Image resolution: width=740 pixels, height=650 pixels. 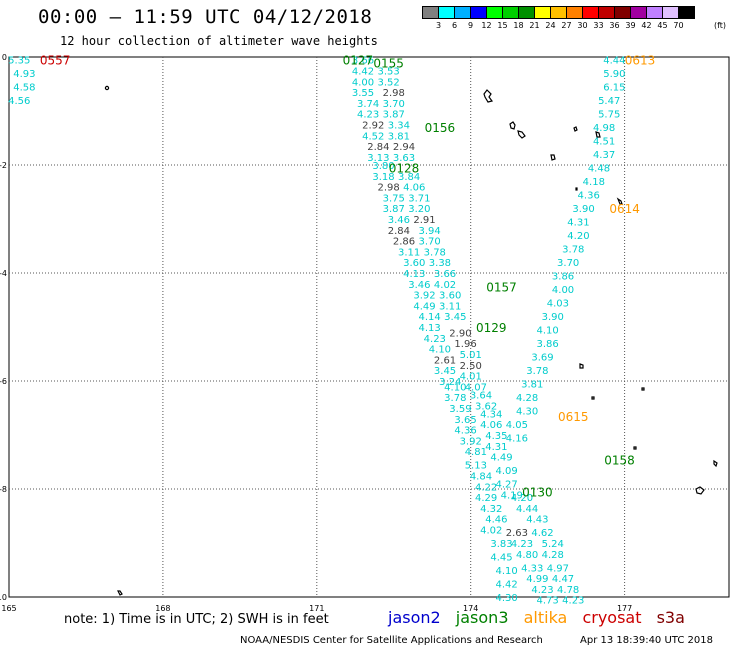 What do you see at coordinates (496, 520) in the screenshot?
I see `wave-height-value: 4.46` at bounding box center [496, 520].